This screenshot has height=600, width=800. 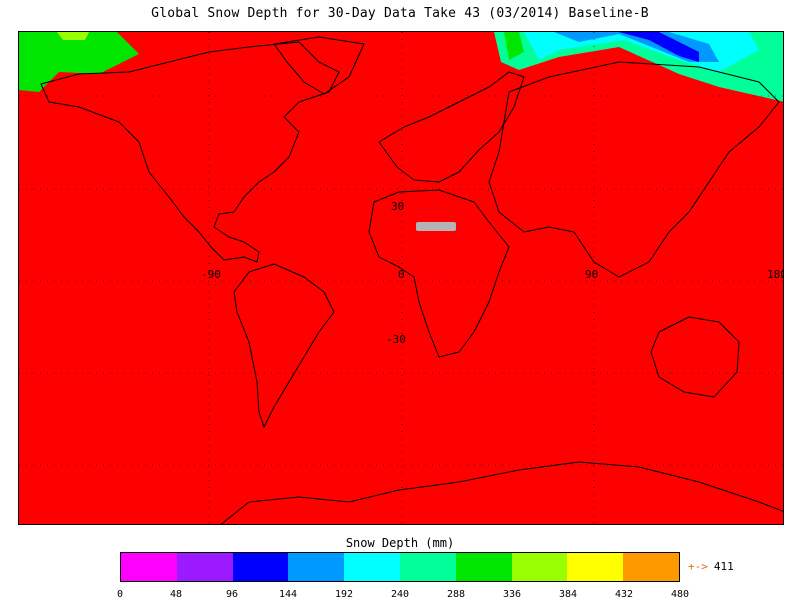 What do you see at coordinates (288, 594) in the screenshot?
I see `colorbar-tick-label: 144` at bounding box center [288, 594].